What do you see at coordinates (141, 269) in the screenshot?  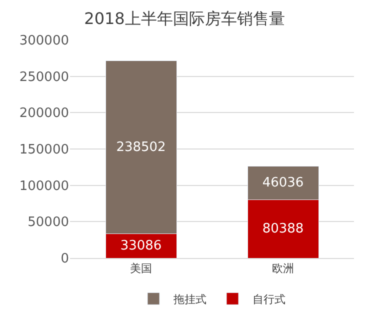 I see `x-tick-label: 美国` at bounding box center [141, 269].